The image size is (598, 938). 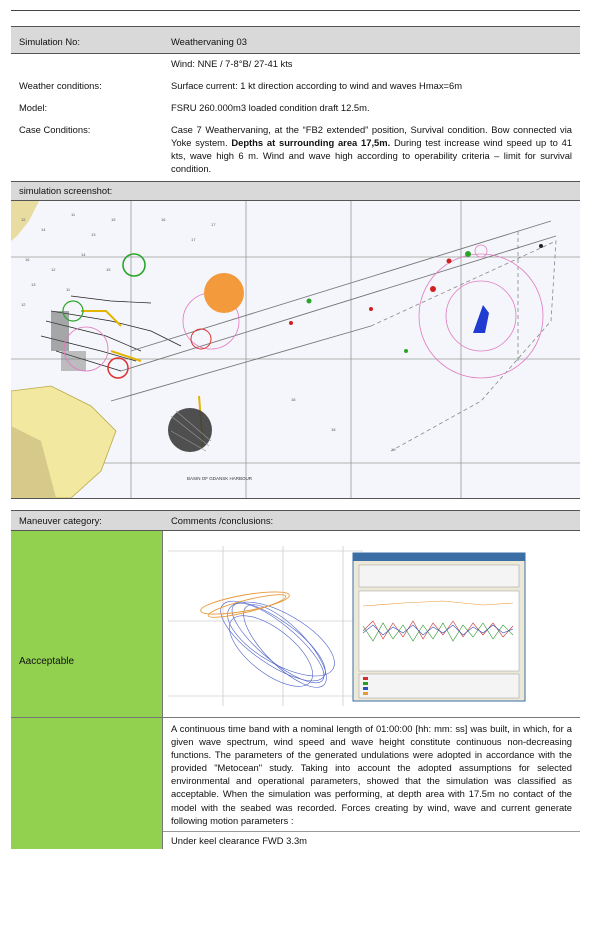 I want to click on comments-header: Comments /conclusions:, so click(x=222, y=520).